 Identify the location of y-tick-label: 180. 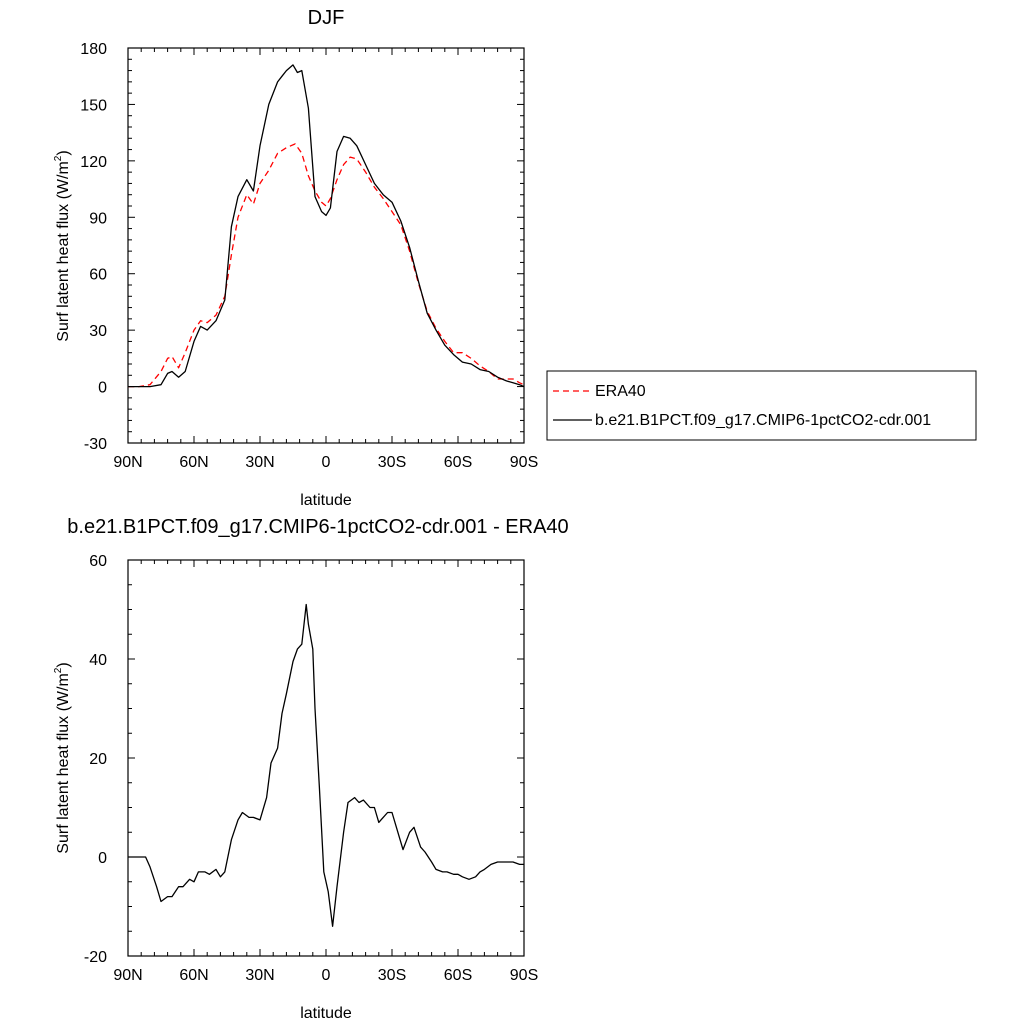
(93, 49).